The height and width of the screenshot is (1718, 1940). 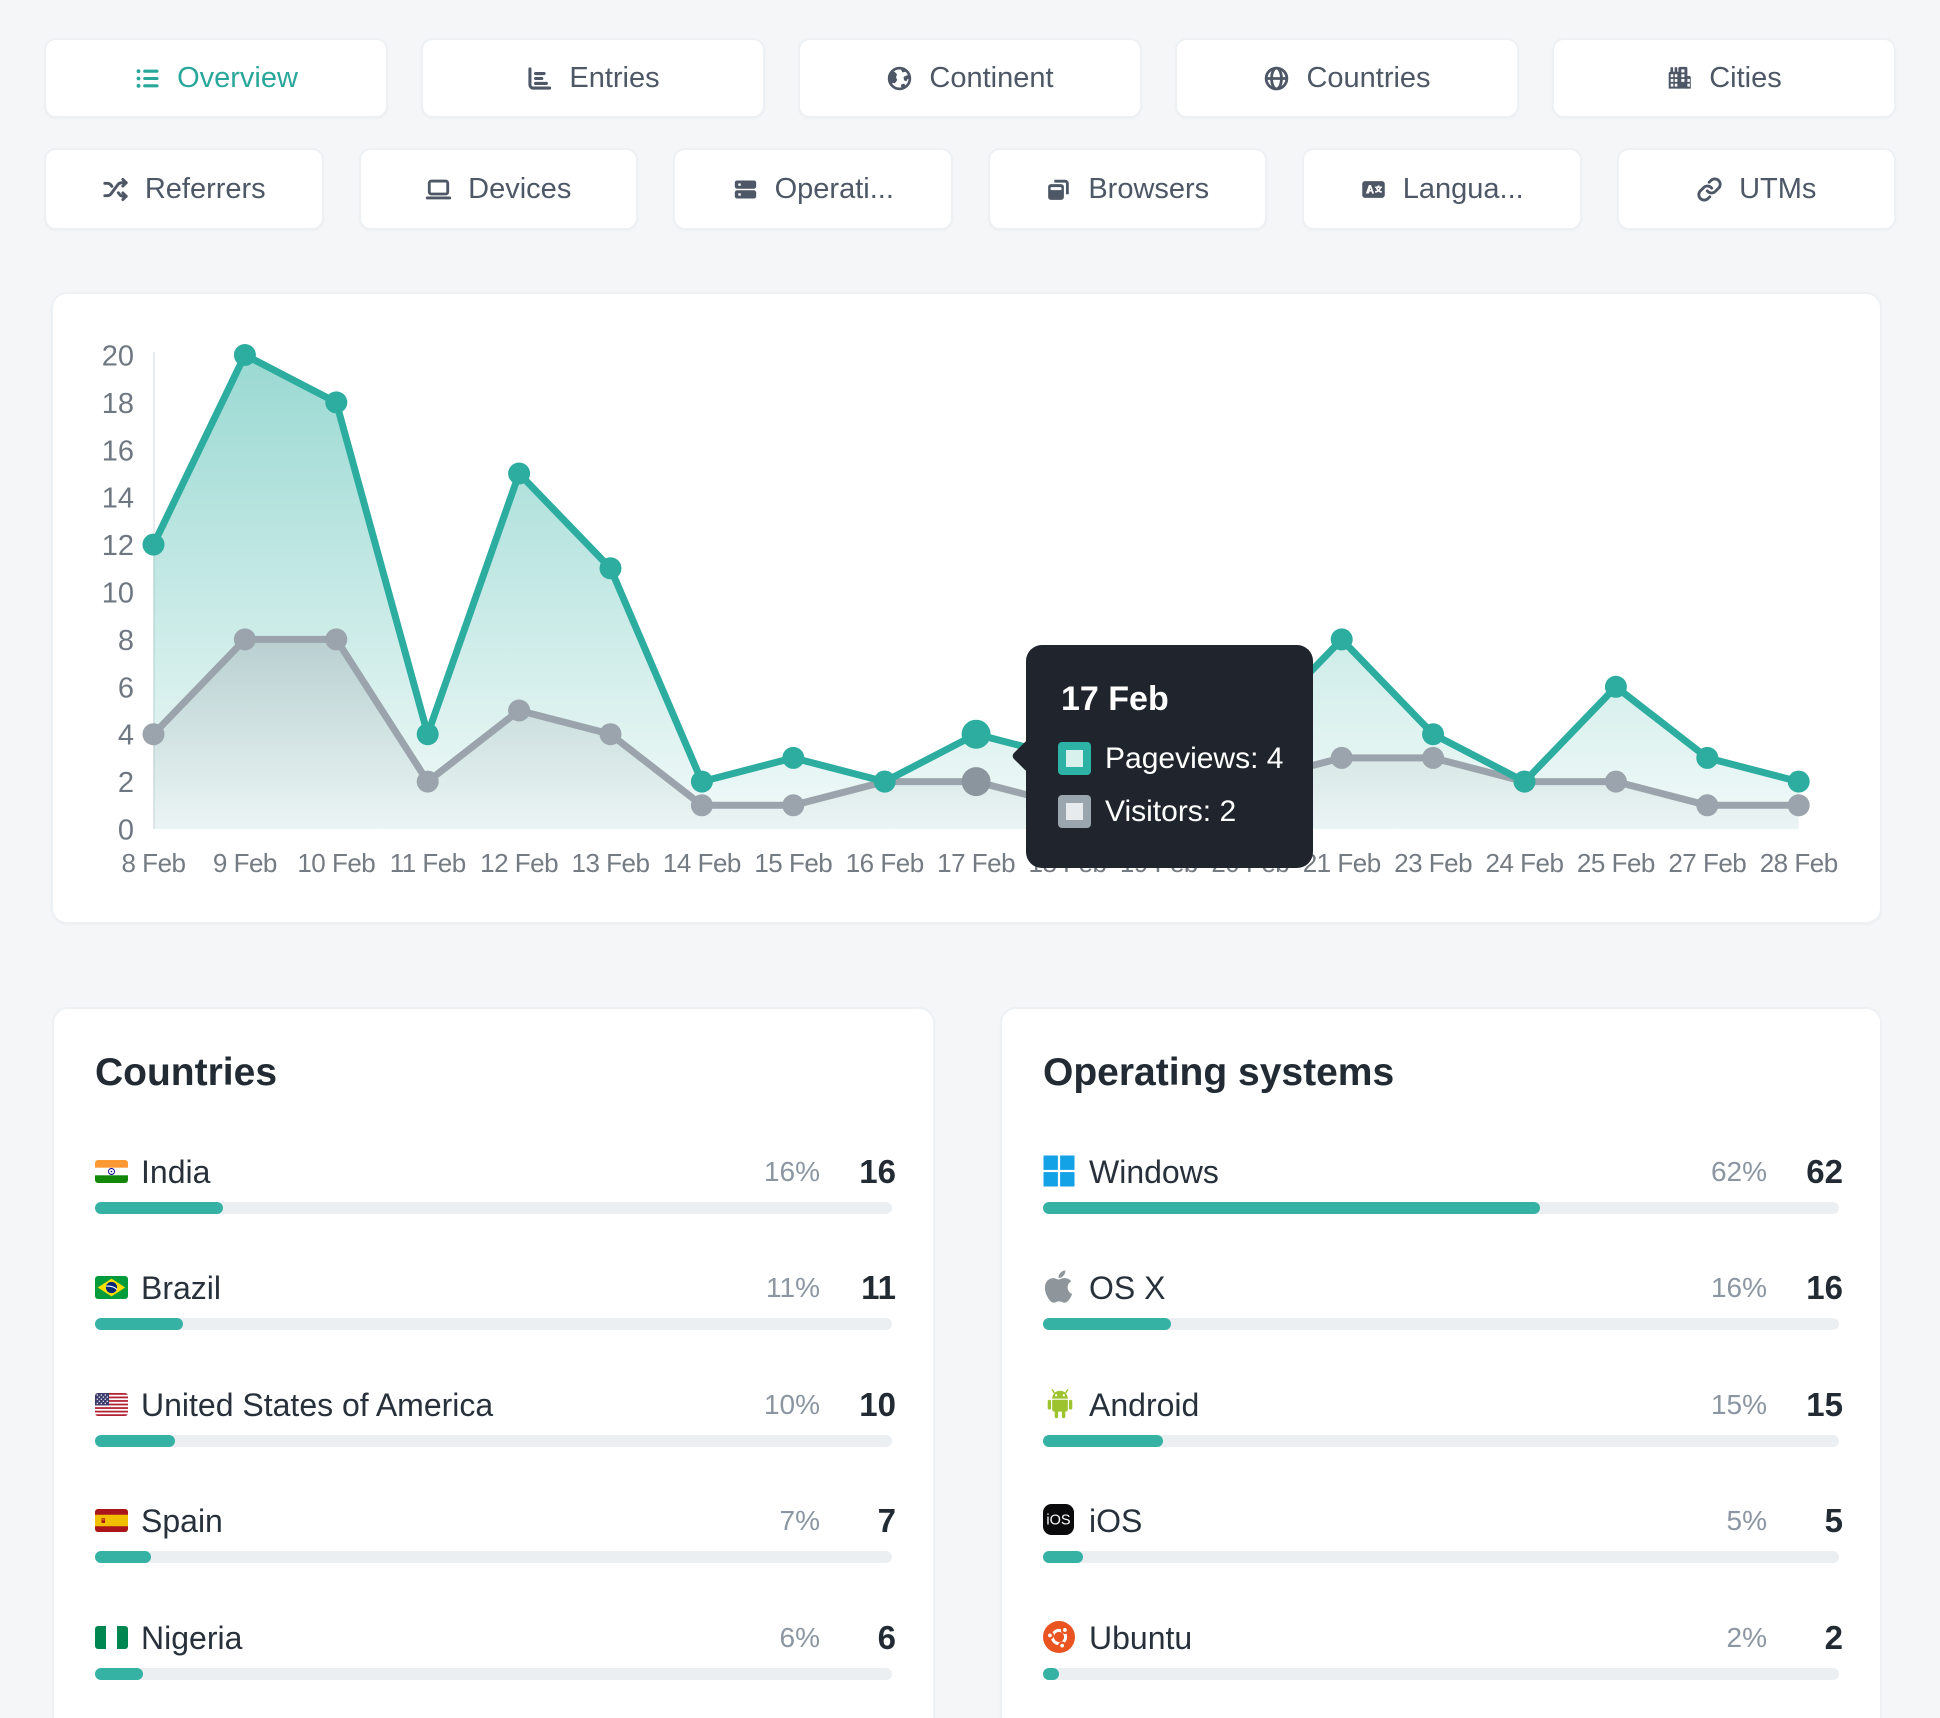 What do you see at coordinates (793, 863) in the screenshot?
I see `svg-text: 15 Feb` at bounding box center [793, 863].